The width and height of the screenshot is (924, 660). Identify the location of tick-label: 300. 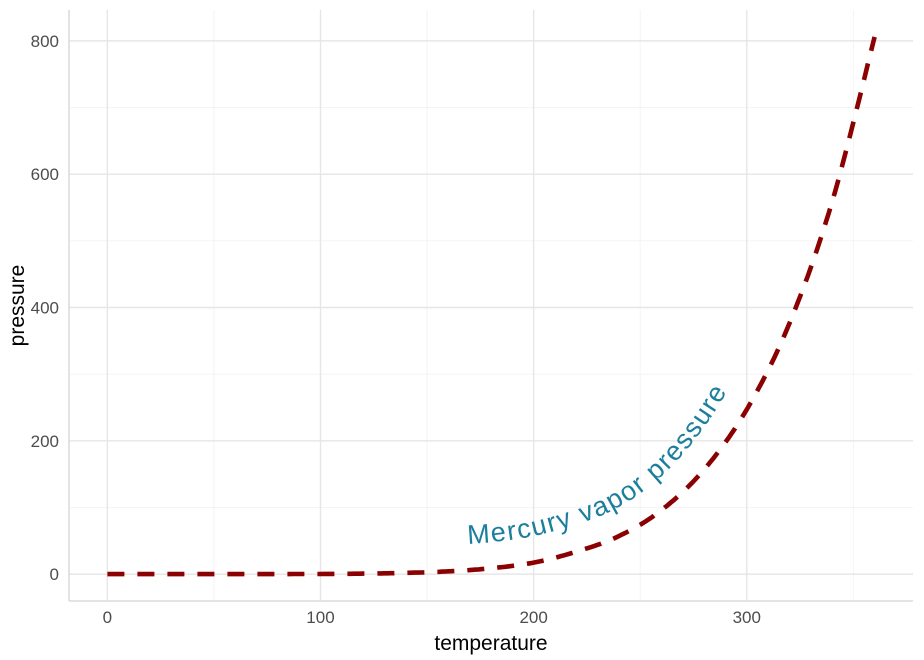
(747, 617).